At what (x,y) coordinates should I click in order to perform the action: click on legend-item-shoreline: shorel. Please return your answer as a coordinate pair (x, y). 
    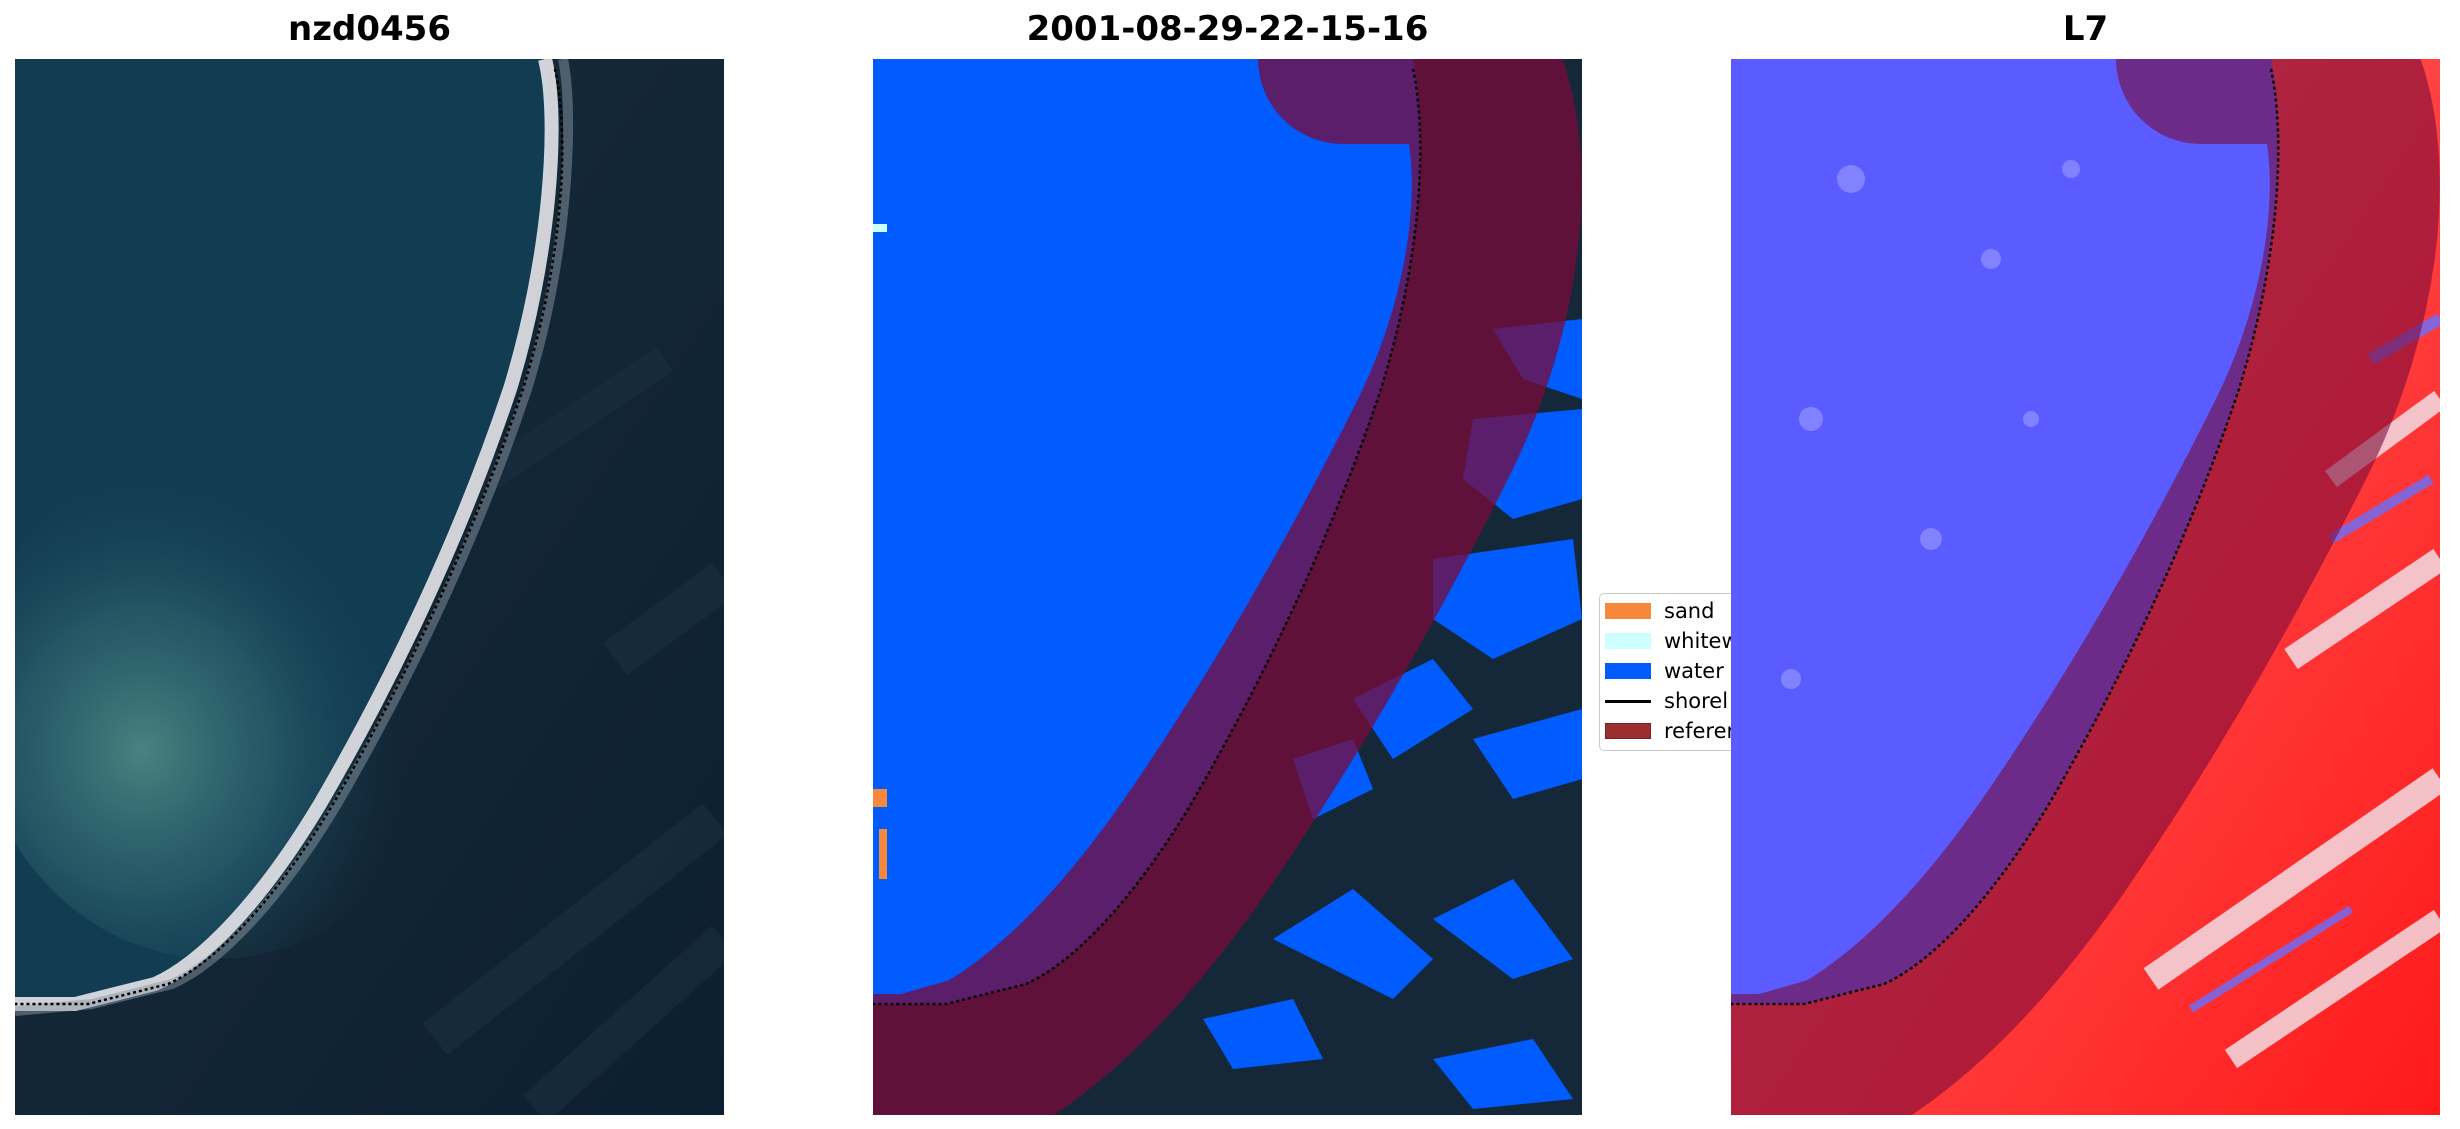
    Looking at the image, I should click on (1699, 699).